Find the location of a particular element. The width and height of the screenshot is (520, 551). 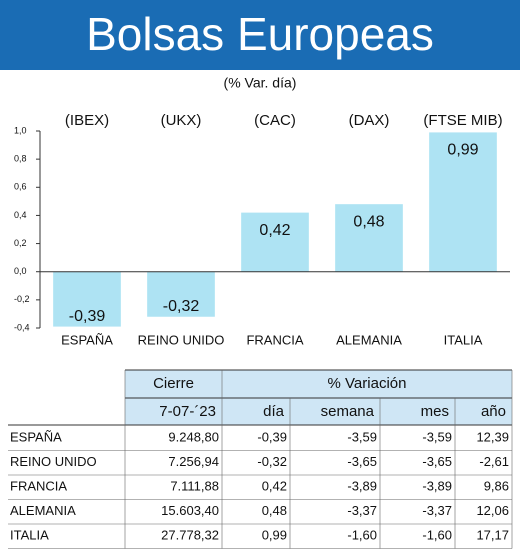

table-cell: 27.778,32 is located at coordinates (190, 535).